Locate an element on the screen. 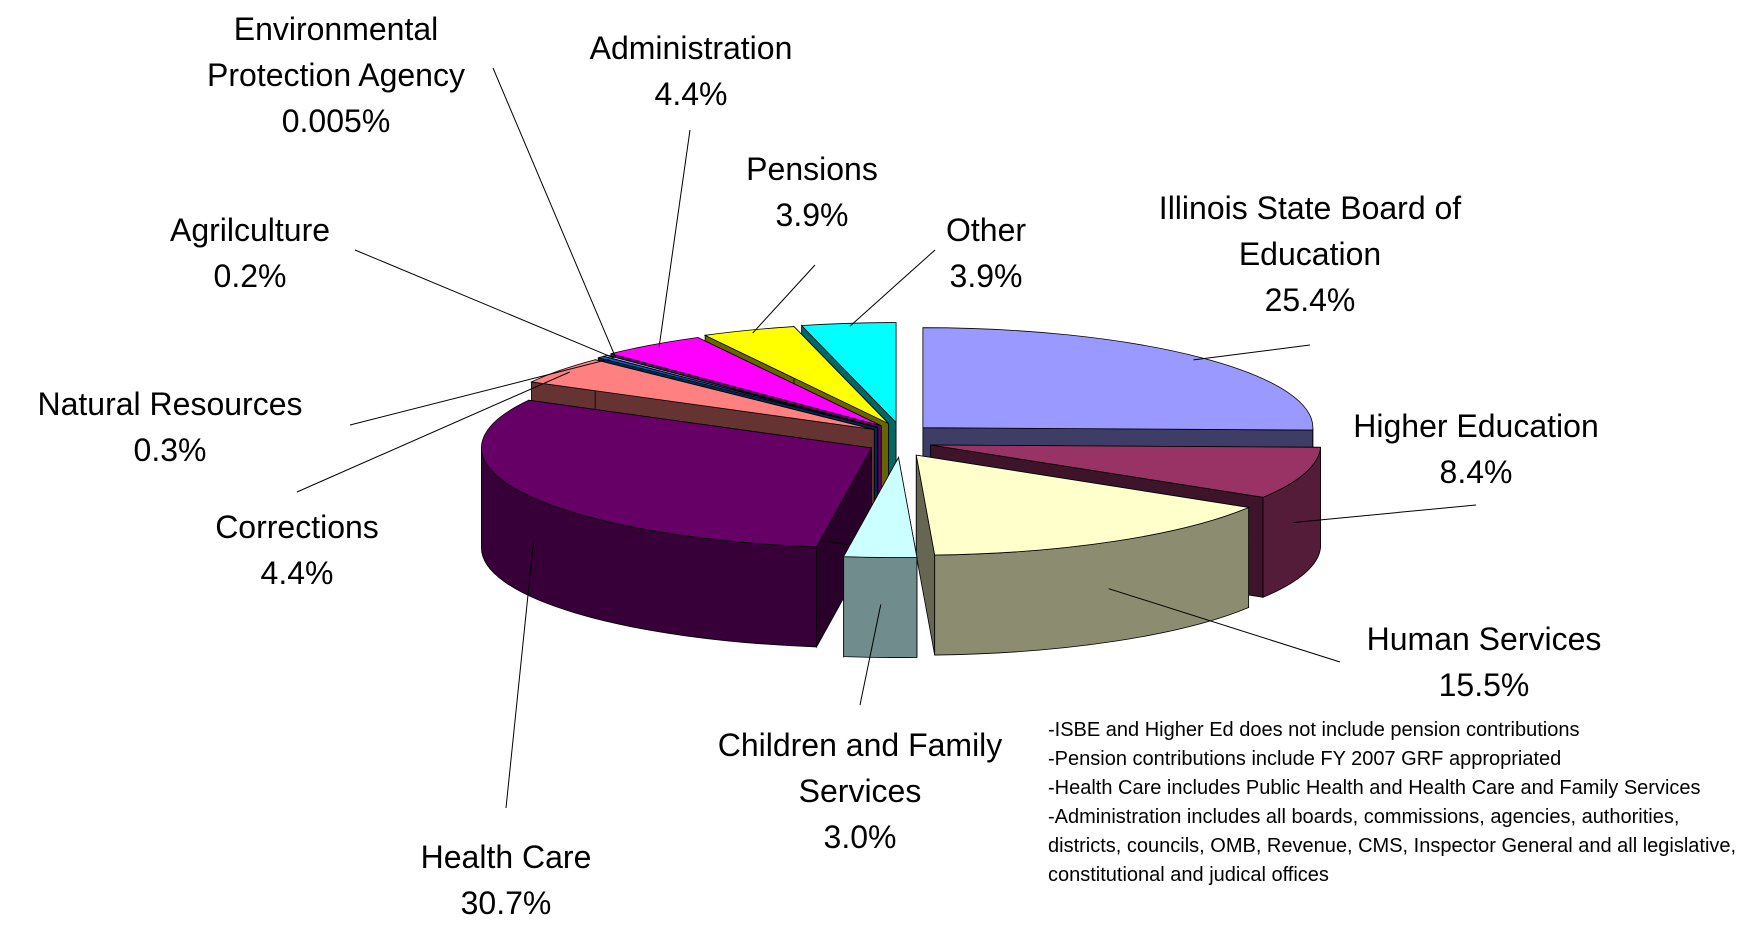  value-label: 0.3% is located at coordinates (170, 450).